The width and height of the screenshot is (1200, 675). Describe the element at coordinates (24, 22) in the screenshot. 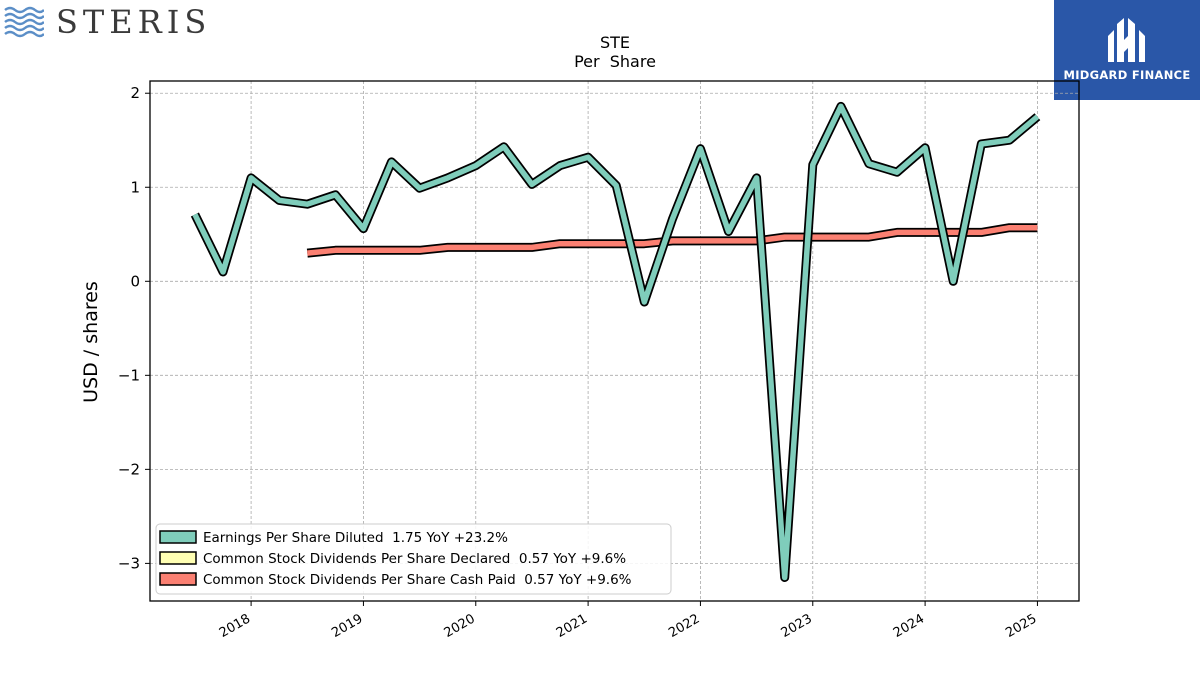

I see `waves-icon` at that location.